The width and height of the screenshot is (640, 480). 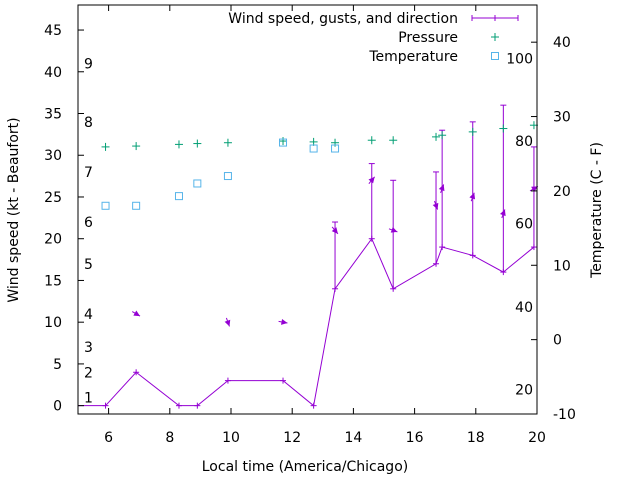 I want to click on y2-tick-label: 30, so click(x=562, y=118).